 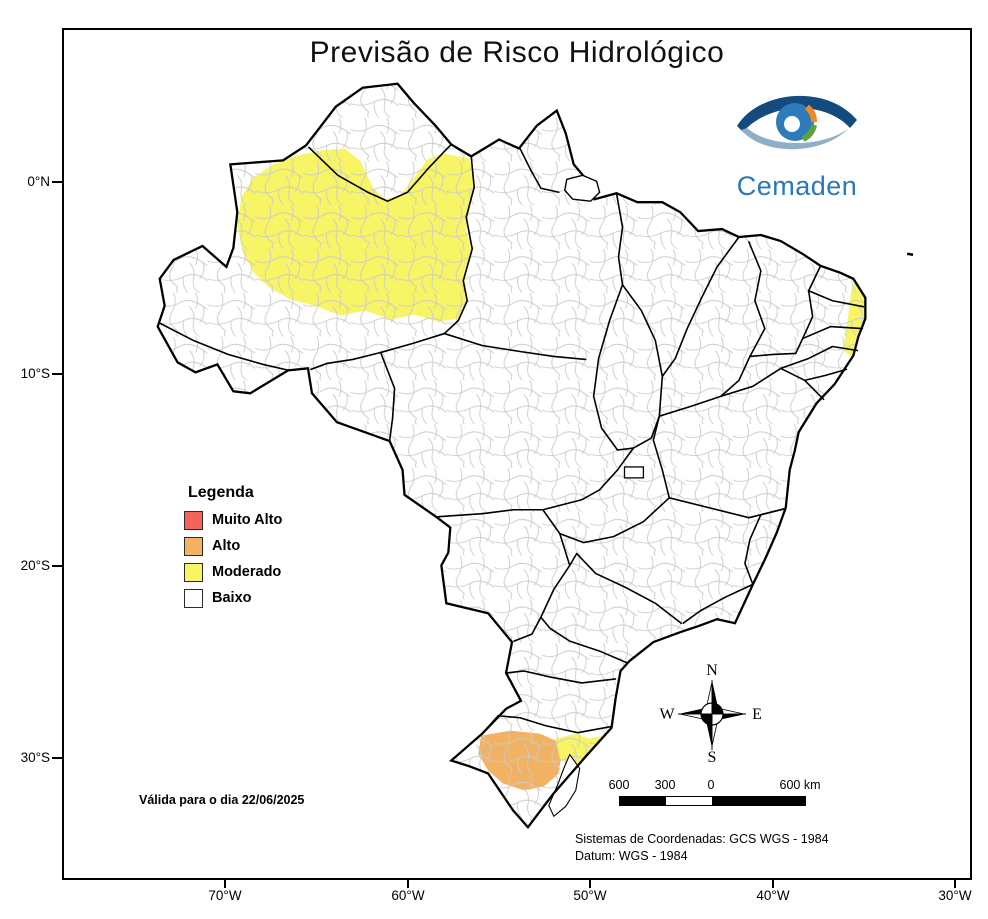 What do you see at coordinates (712, 757) in the screenshot?
I see `compass-s-label: S` at bounding box center [712, 757].